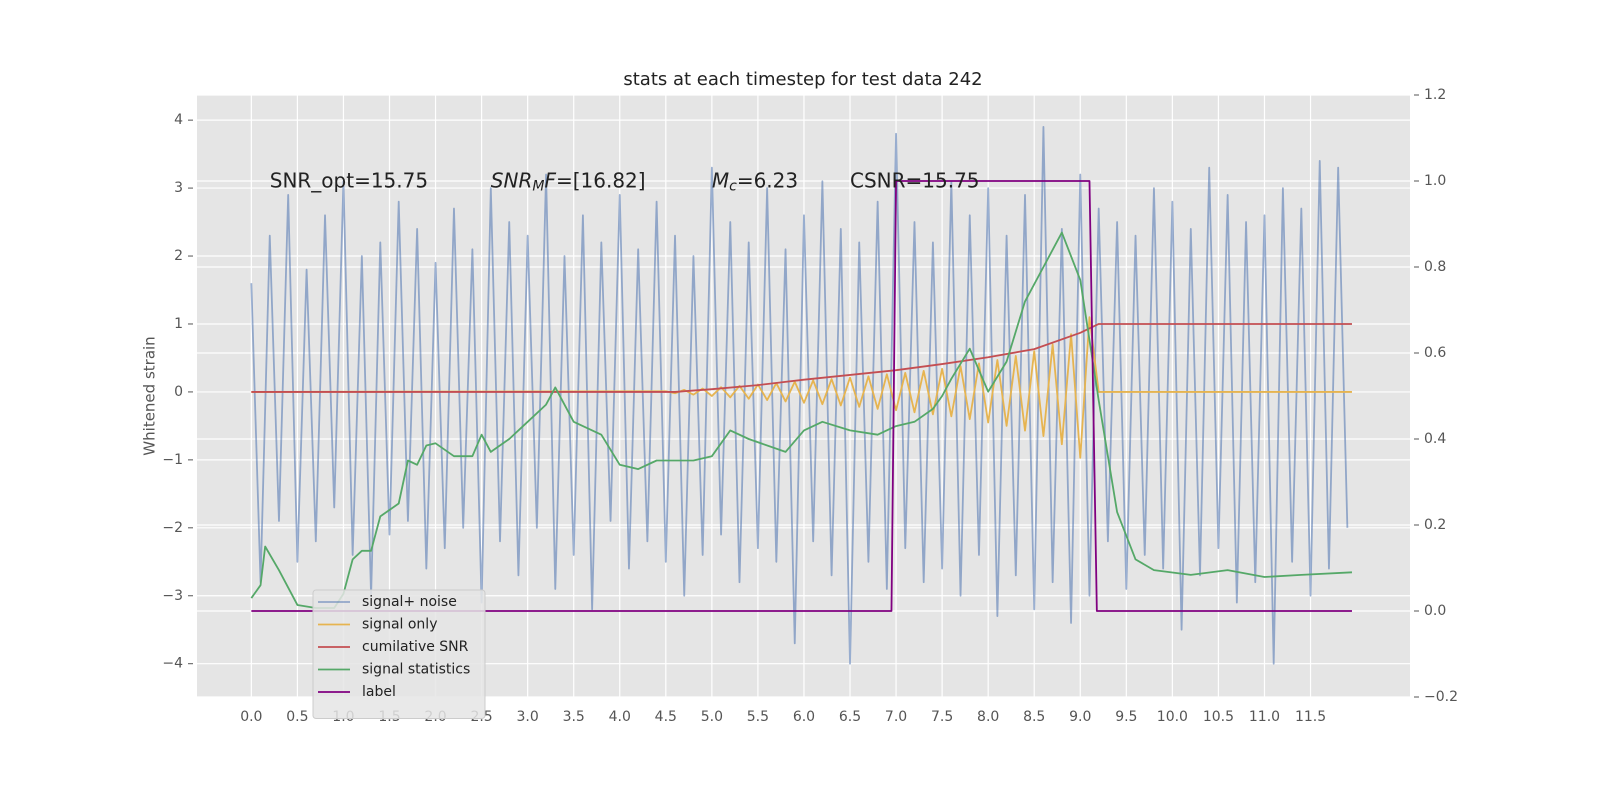 Image resolution: width=1600 pixels, height=800 pixels. Describe the element at coordinates (712, 717) in the screenshot. I see `x-tick-label: 5.0` at that location.